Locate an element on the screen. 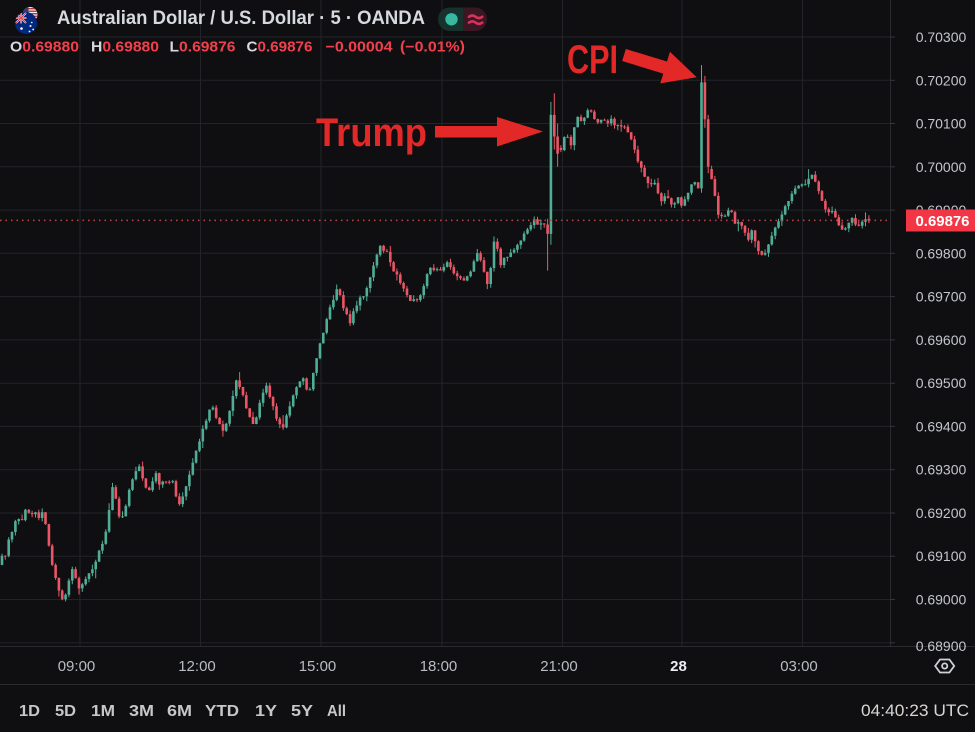 This screenshot has width=975, height=732. svg-text: 0.70100 is located at coordinates (941, 124).